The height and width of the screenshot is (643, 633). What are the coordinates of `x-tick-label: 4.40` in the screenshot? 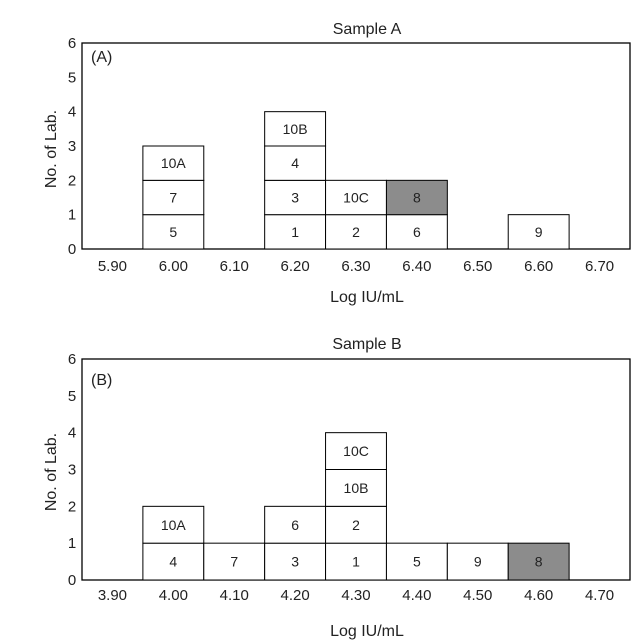 It's located at (416, 595).